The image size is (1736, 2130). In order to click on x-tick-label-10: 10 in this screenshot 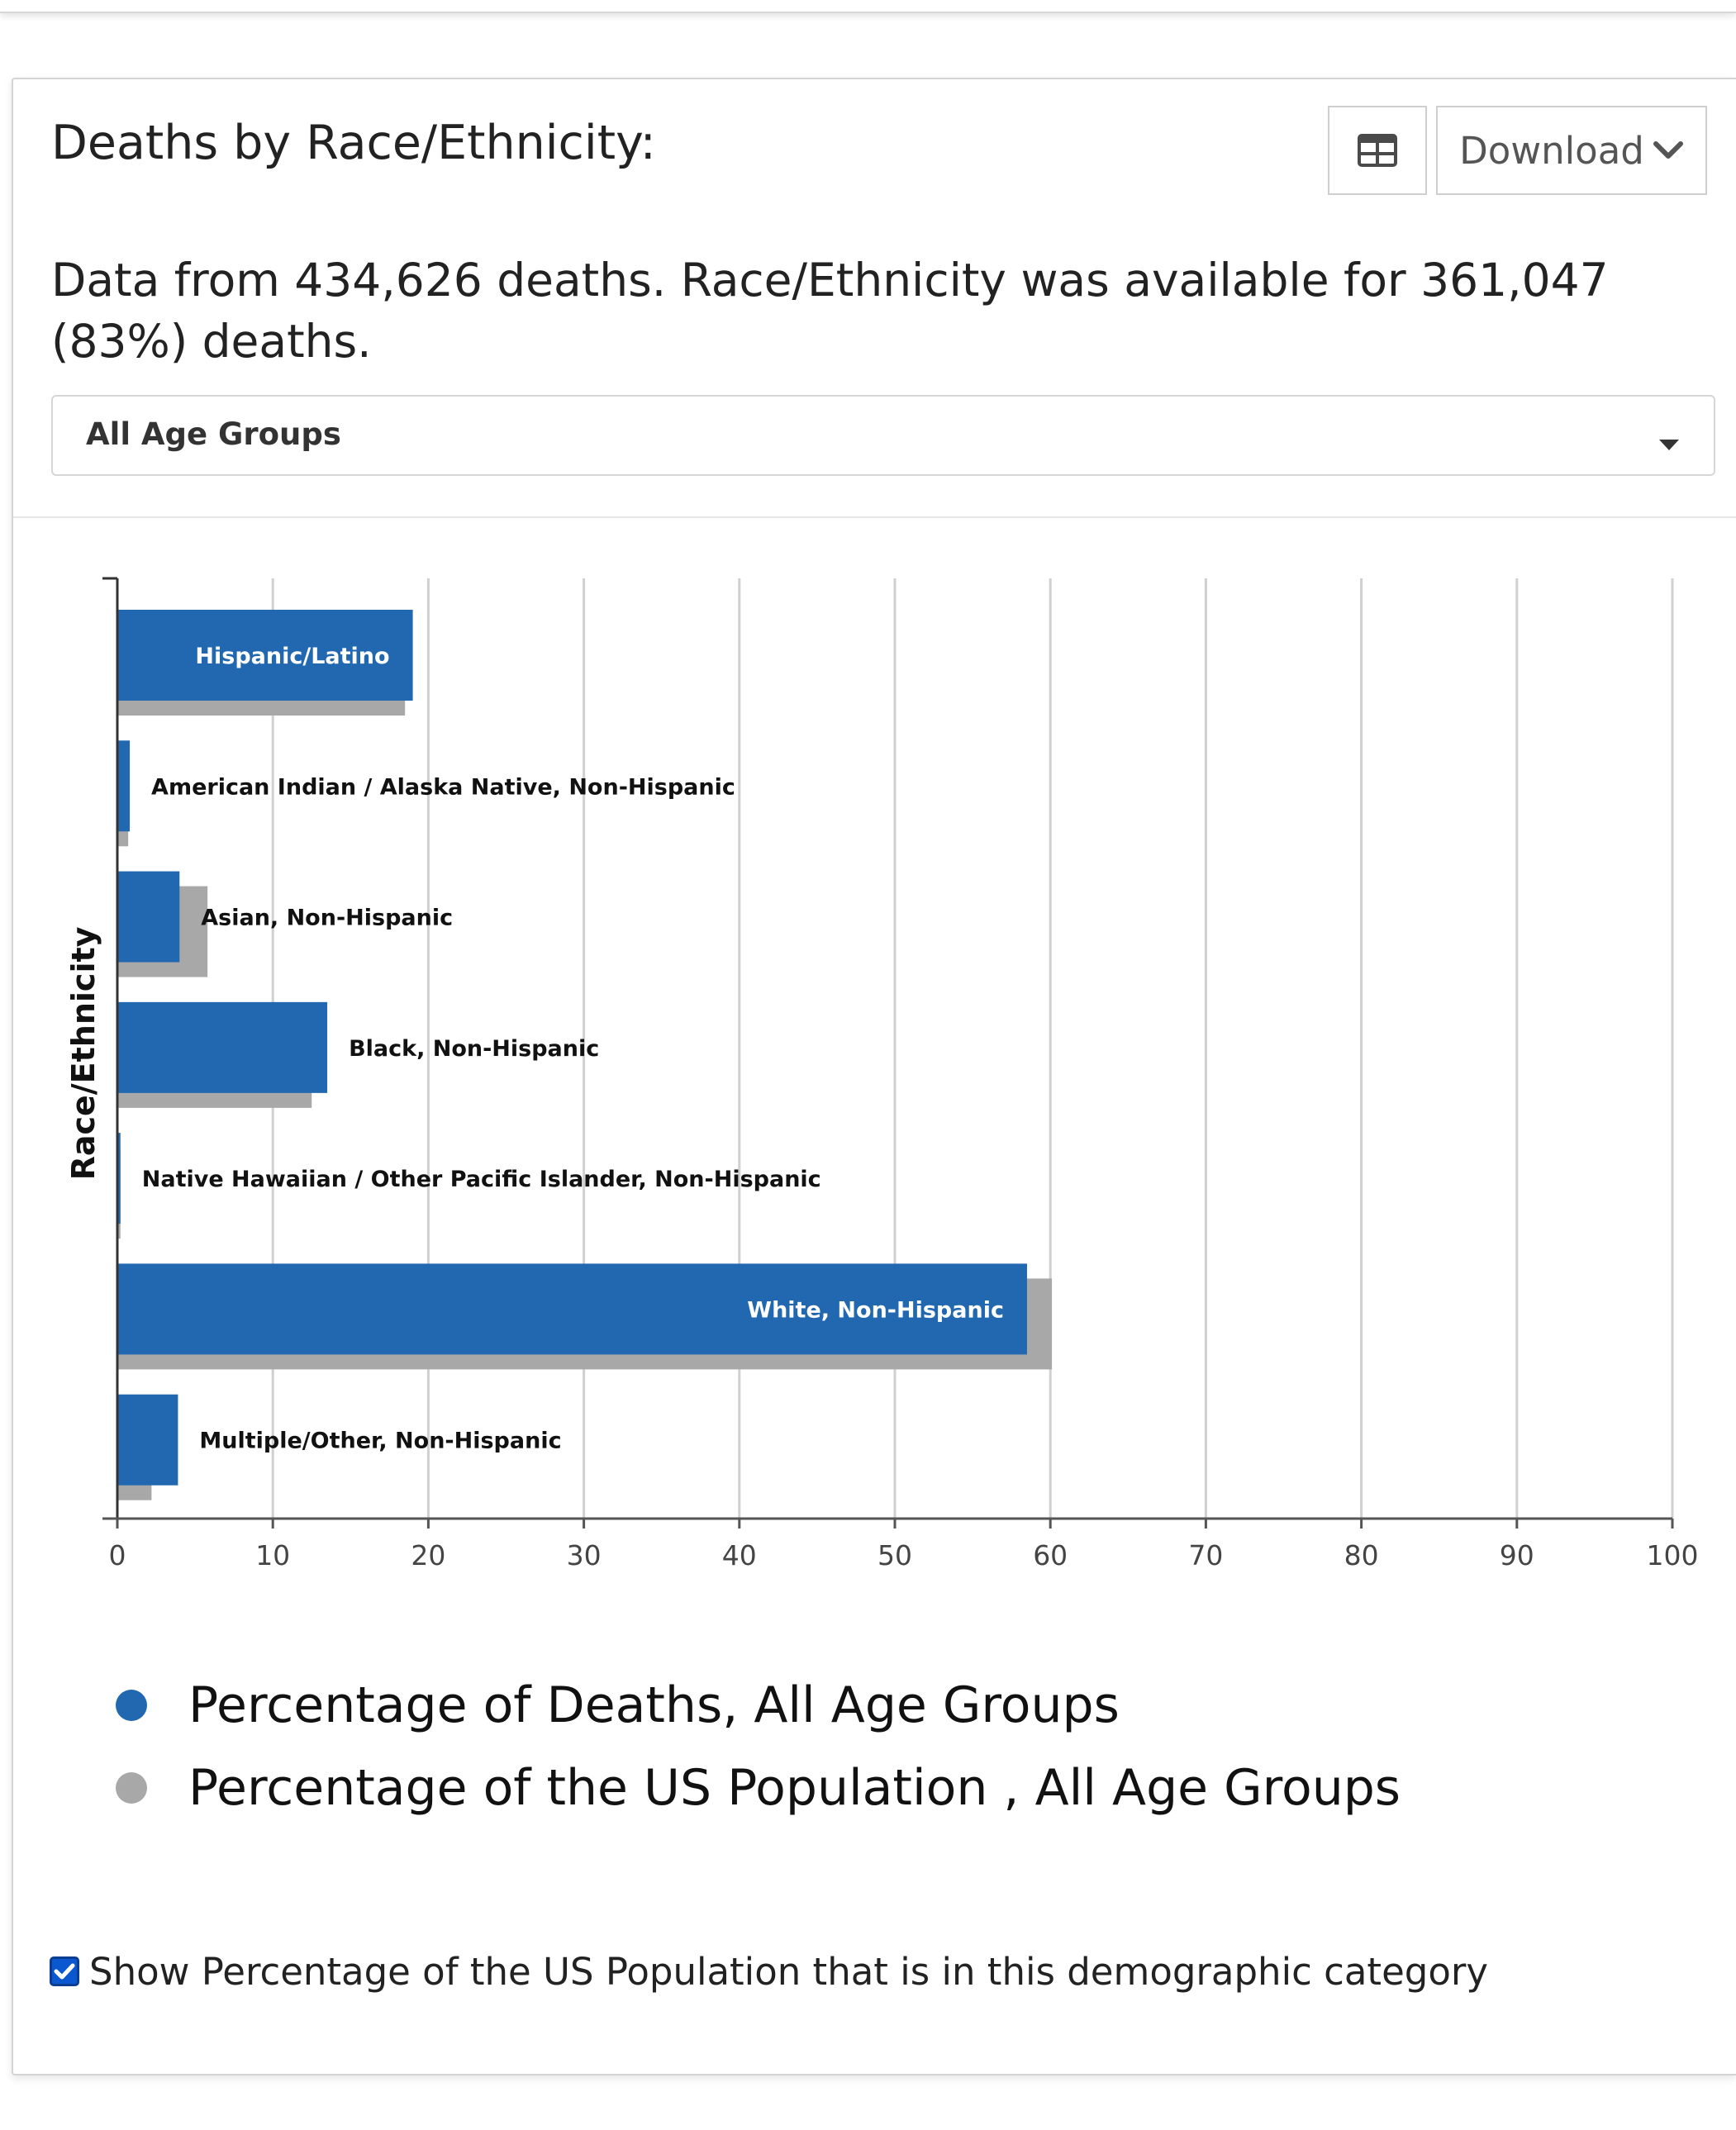, I will do `click(272, 1555)`.